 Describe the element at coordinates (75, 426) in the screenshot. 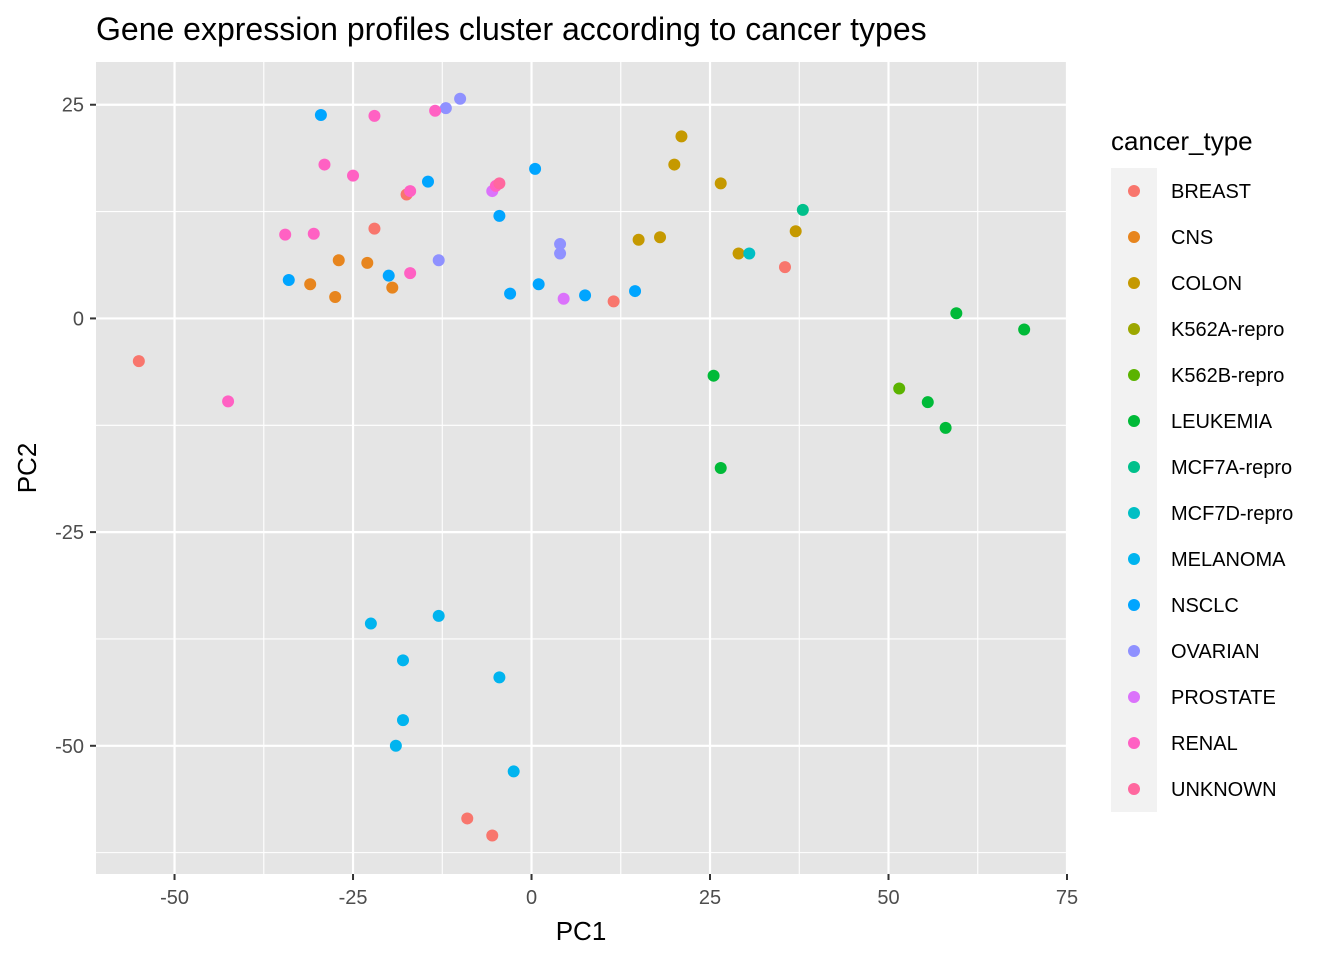

I see `y-axis-ticks: 25 0 -25 -50` at that location.